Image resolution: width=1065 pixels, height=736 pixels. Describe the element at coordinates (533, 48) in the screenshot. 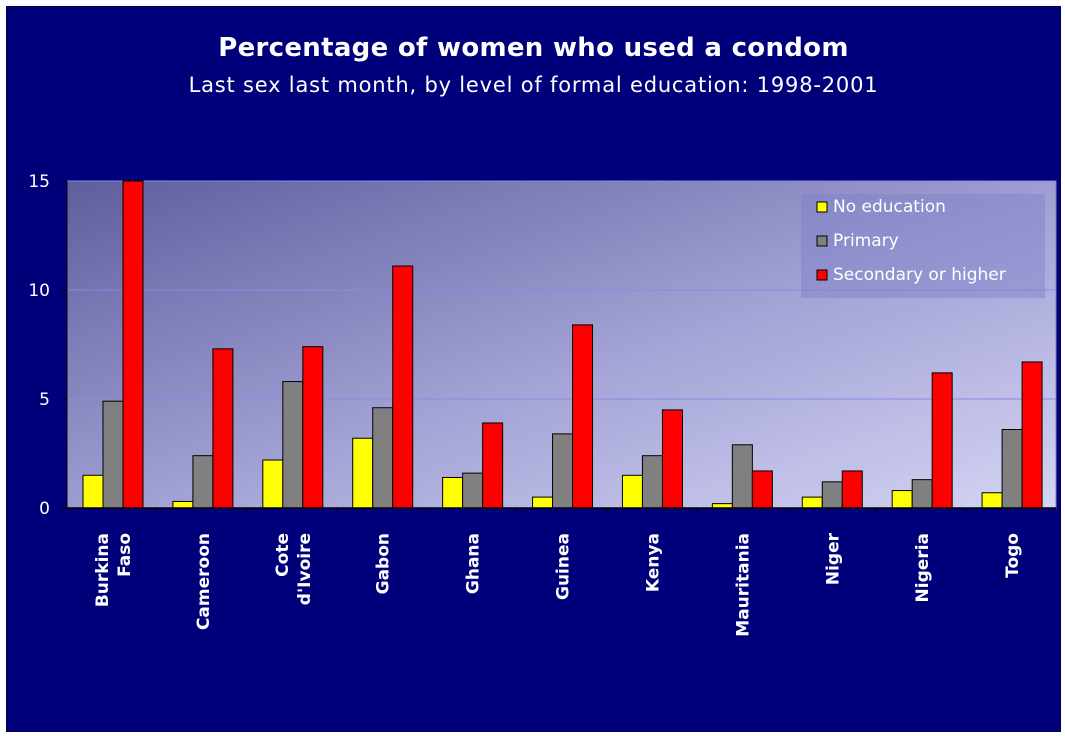

I see `chart-title: Percentage of women who used a condom` at that location.